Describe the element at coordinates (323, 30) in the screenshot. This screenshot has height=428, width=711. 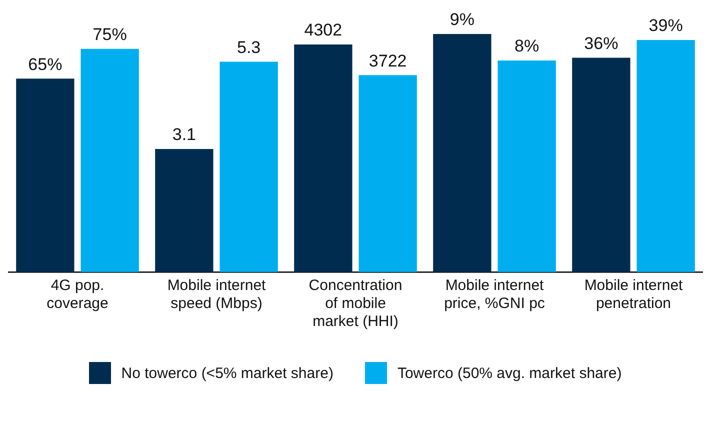
I see `data-label: 4302` at that location.